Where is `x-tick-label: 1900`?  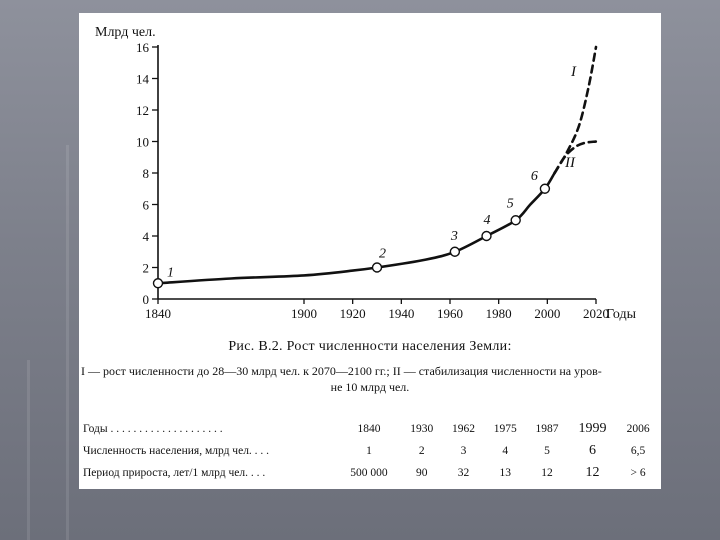 x-tick-label: 1900 is located at coordinates (304, 313).